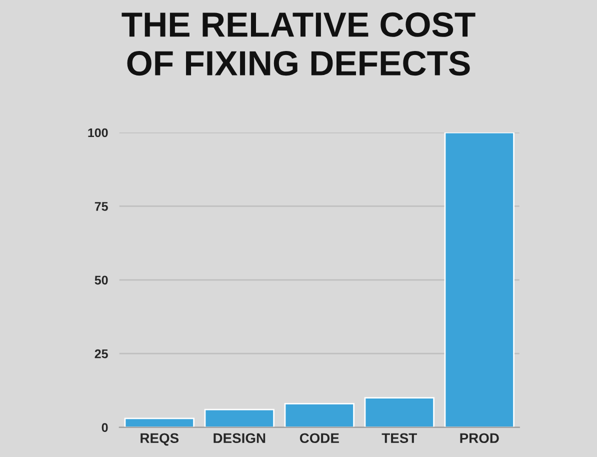 The width and height of the screenshot is (597, 457). I want to click on x-tick-label: DESIGN, so click(240, 438).